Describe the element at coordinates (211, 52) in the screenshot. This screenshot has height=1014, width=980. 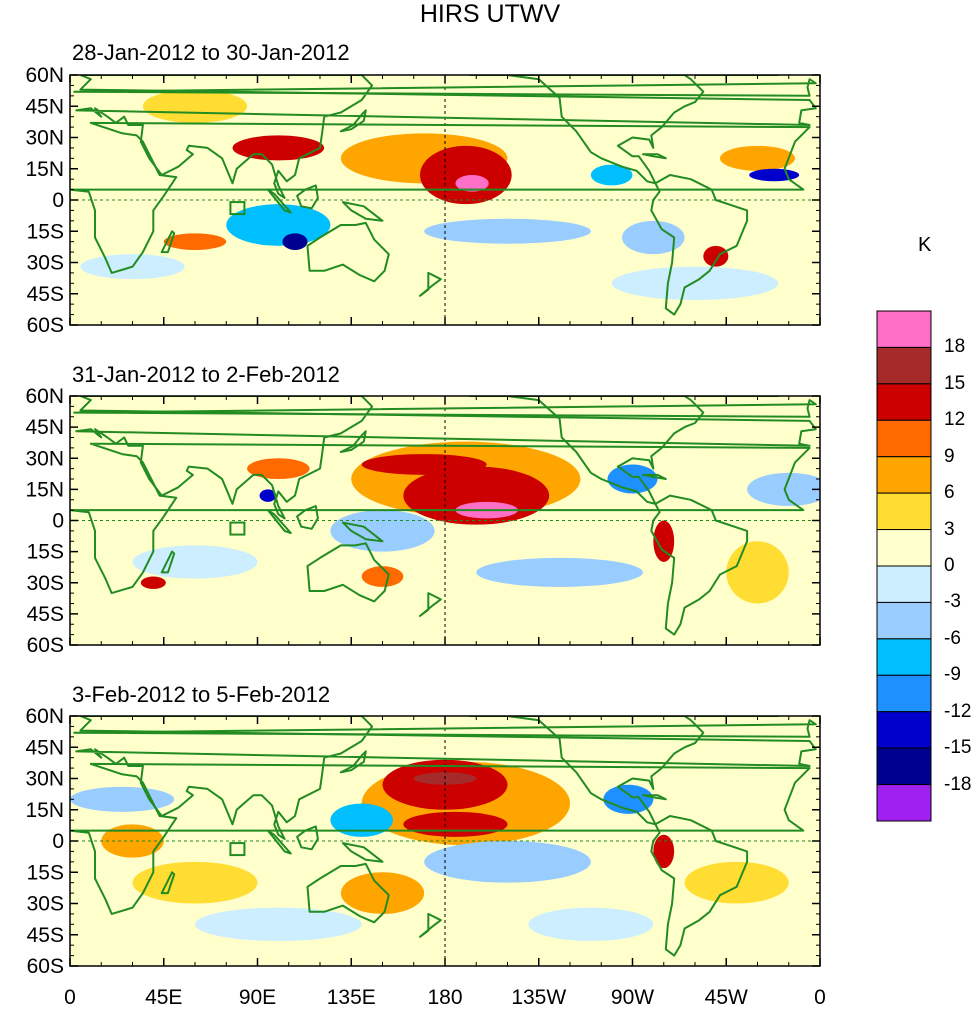
I see `panel-1-title: 28-Jan-2012 to 30-Jan-2012` at that location.